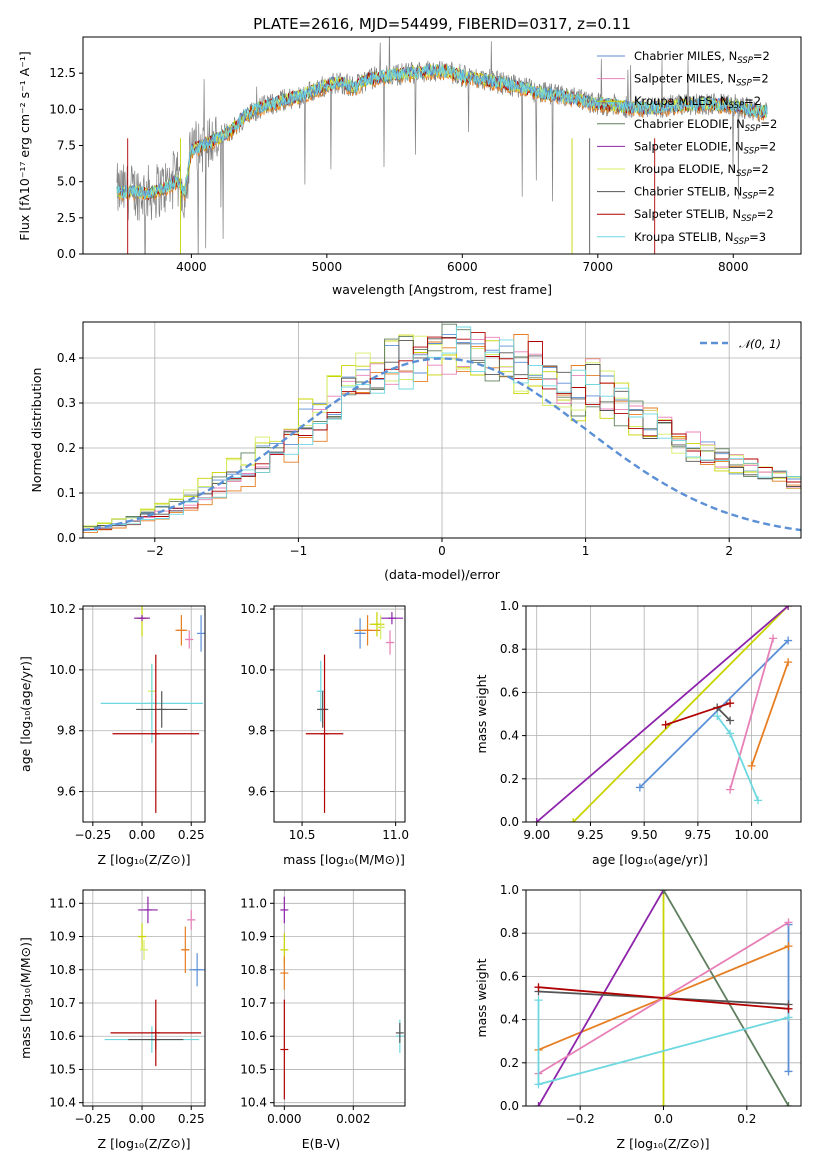  What do you see at coordinates (62, 73) in the screenshot?
I see `spectrum-ytick-label: 12.5` at bounding box center [62, 73].